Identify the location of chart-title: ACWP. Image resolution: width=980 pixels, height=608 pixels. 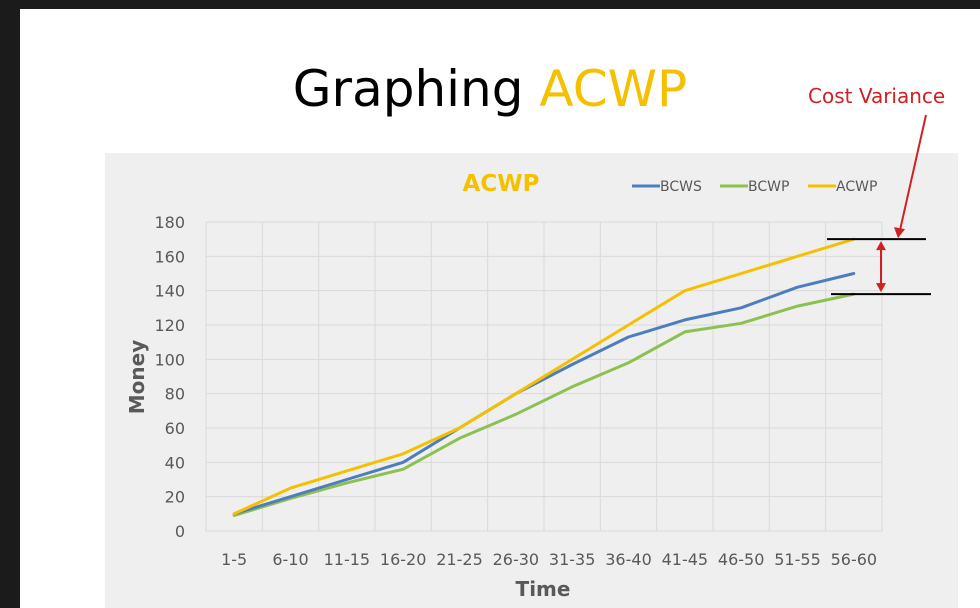
(501, 184).